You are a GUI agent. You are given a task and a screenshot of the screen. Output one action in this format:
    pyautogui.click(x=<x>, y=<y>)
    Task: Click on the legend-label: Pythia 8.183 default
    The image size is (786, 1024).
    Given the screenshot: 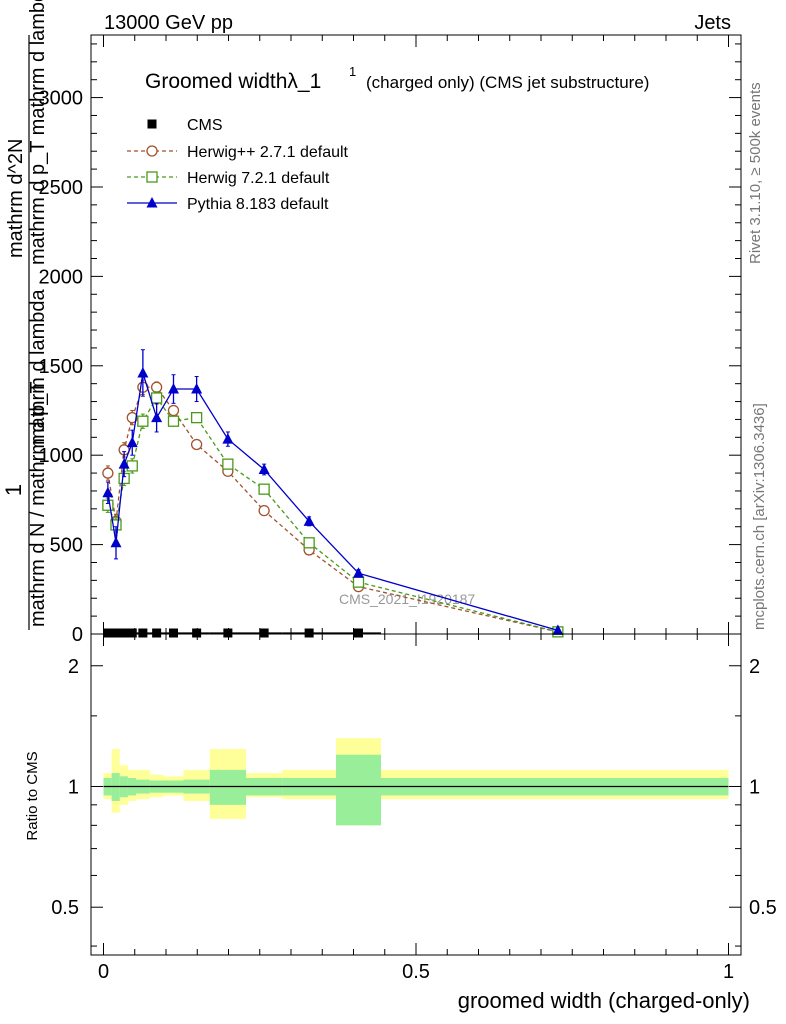 What is the action you would take?
    pyautogui.click(x=258, y=204)
    